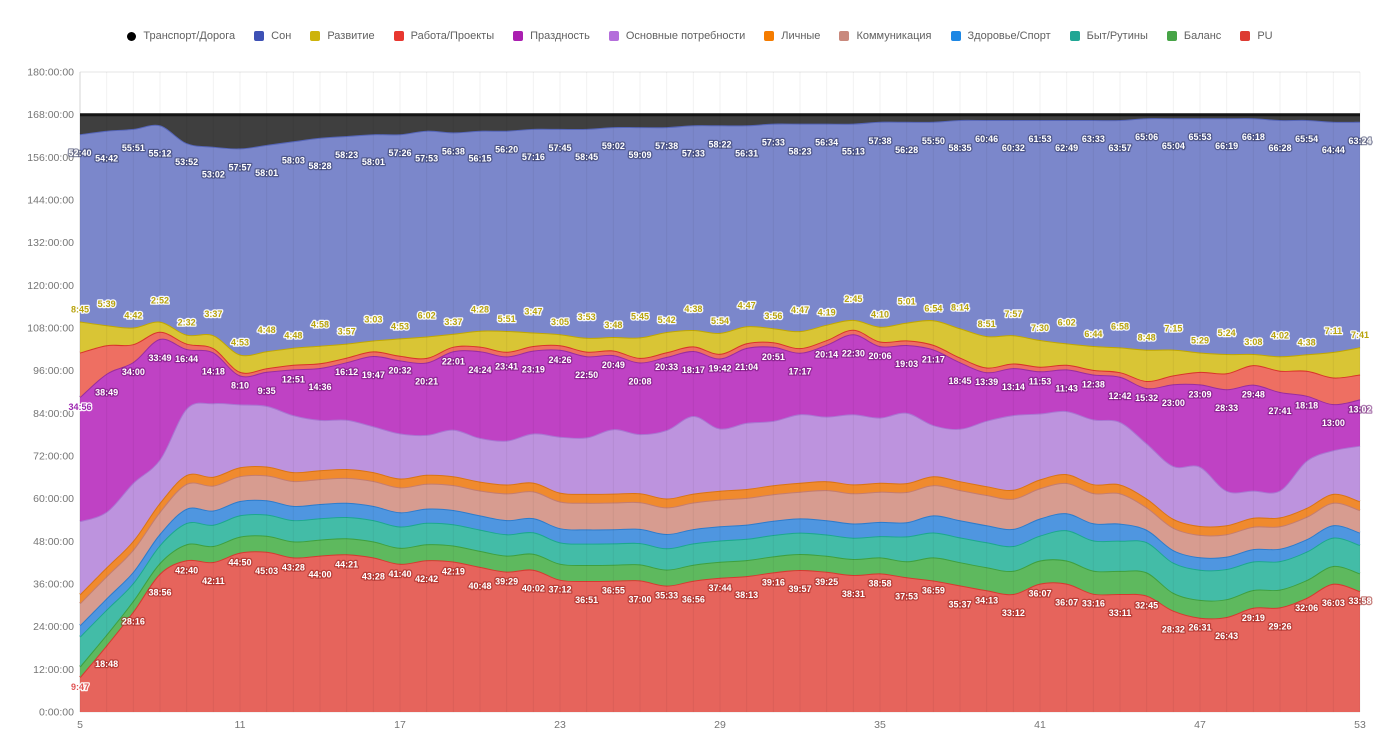 The height and width of the screenshot is (752, 1400). Describe the element at coordinates (879, 141) in the screenshot. I see `data-label-son: 57:38` at that location.